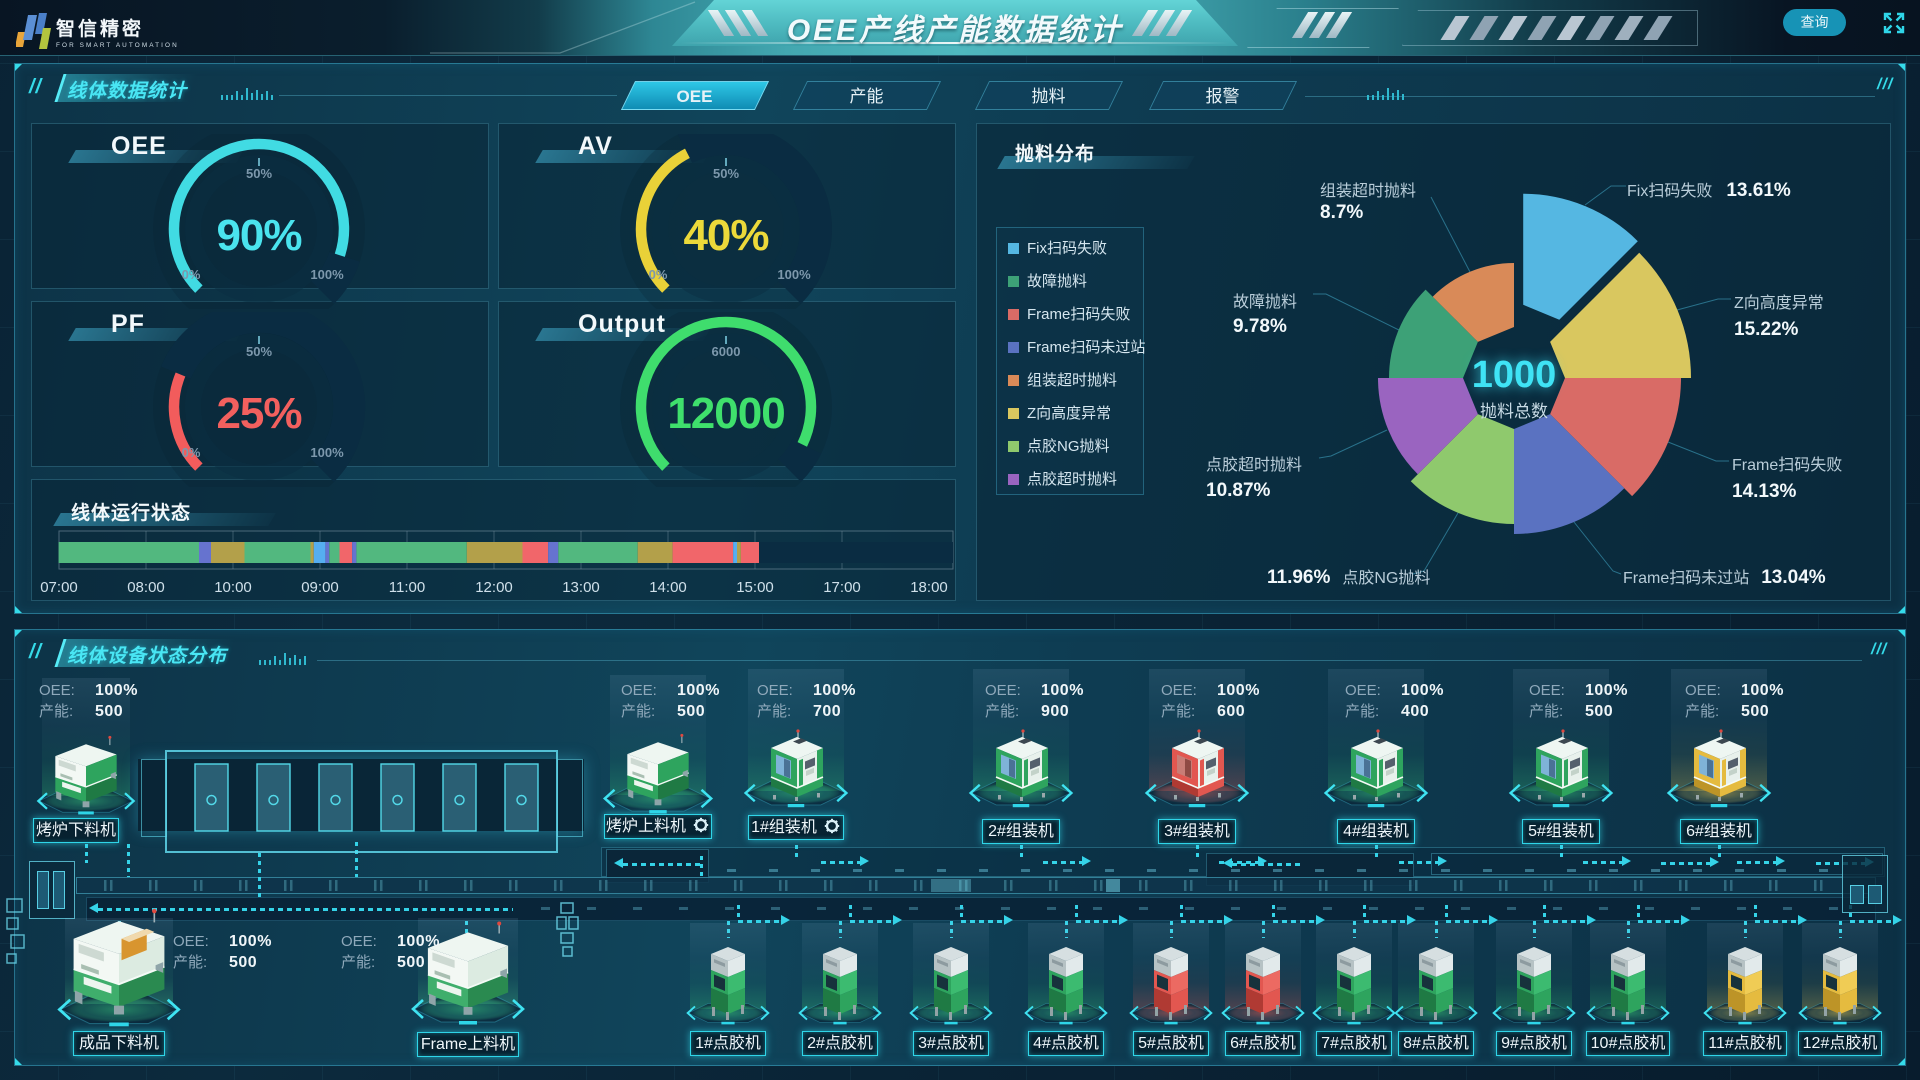 This screenshot has width=1920, height=1080. Describe the element at coordinates (407, 587) in the screenshot. I see `svg-text: 11:00` at that location.